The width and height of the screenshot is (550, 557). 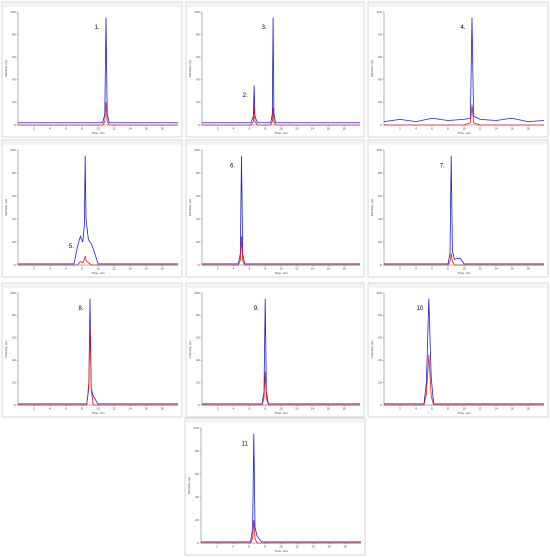 What do you see at coordinates (245, 96) in the screenshot?
I see `compound-number: 2.` at bounding box center [245, 96].